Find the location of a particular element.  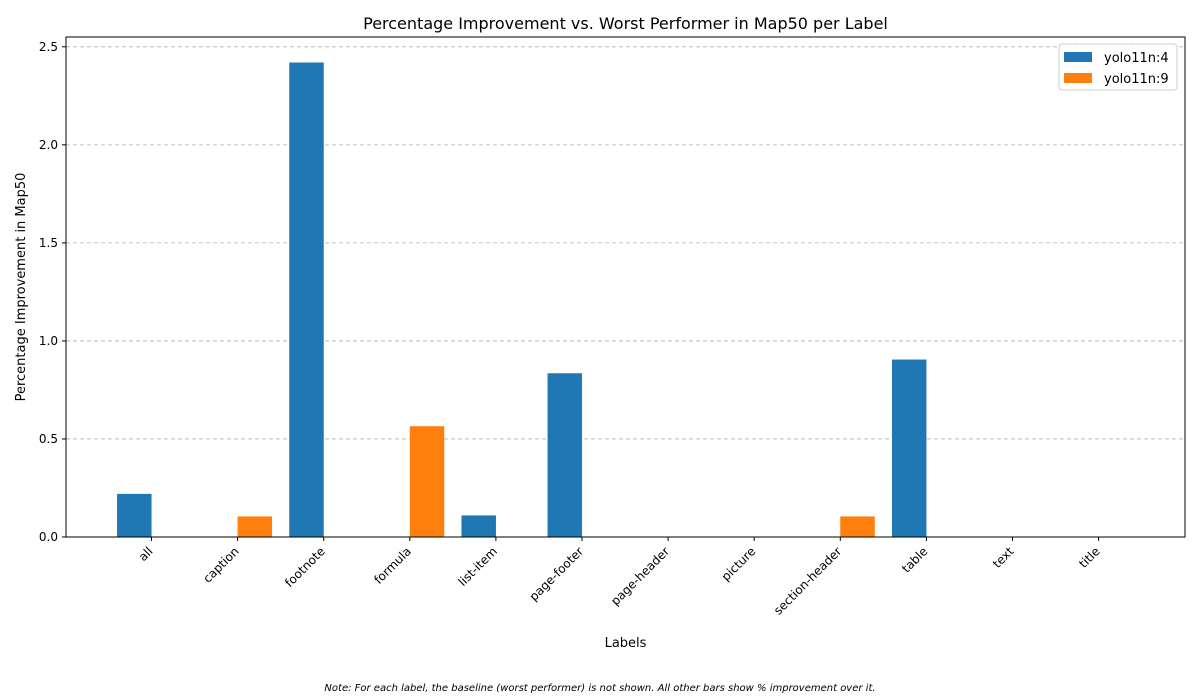

x-tick-label: footnote is located at coordinates (305, 567).